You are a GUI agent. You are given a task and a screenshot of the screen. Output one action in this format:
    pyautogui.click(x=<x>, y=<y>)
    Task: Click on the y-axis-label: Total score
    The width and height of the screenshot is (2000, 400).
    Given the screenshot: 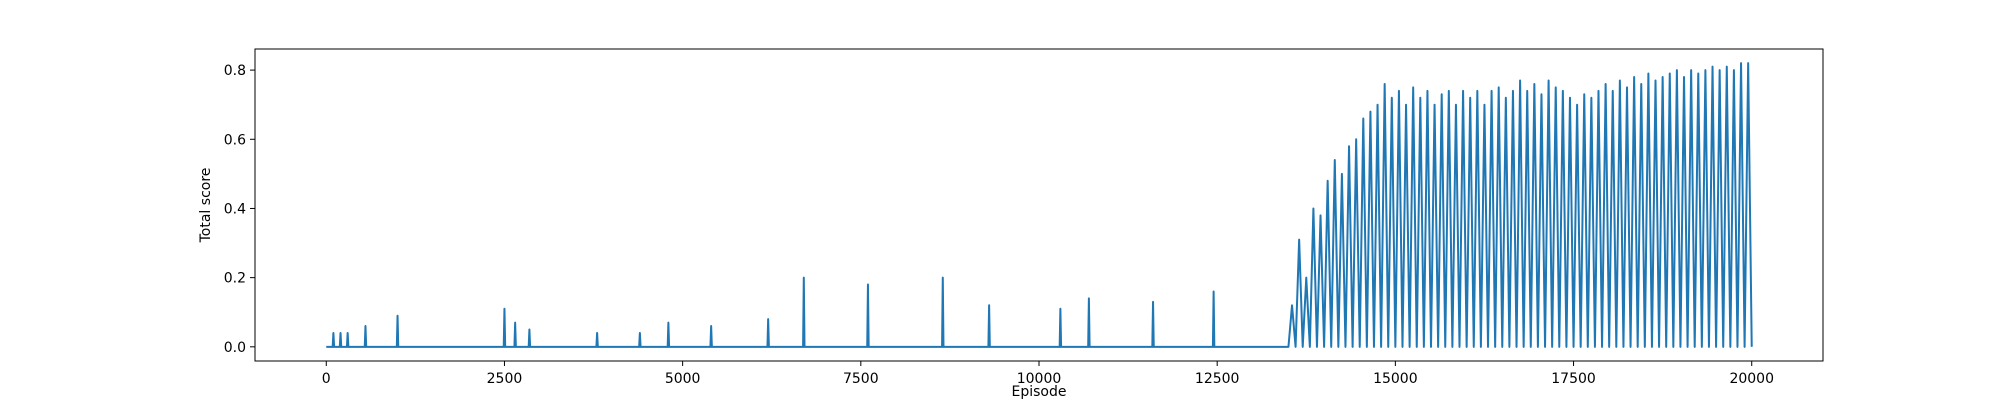 What is the action you would take?
    pyautogui.click(x=206, y=206)
    